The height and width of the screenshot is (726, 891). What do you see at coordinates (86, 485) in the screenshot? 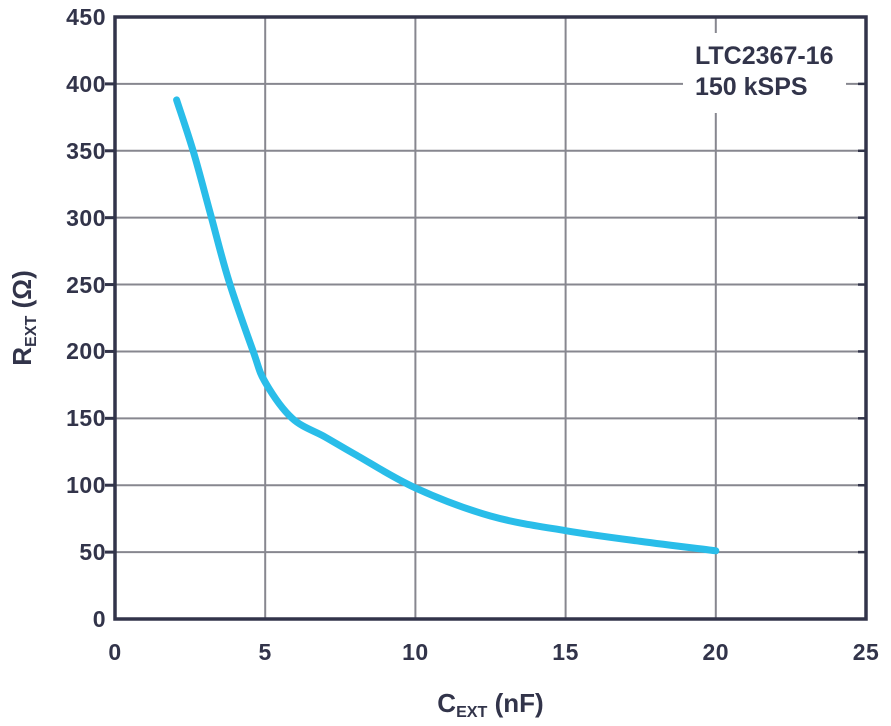
I see `y-tick-label: 100` at bounding box center [86, 485].